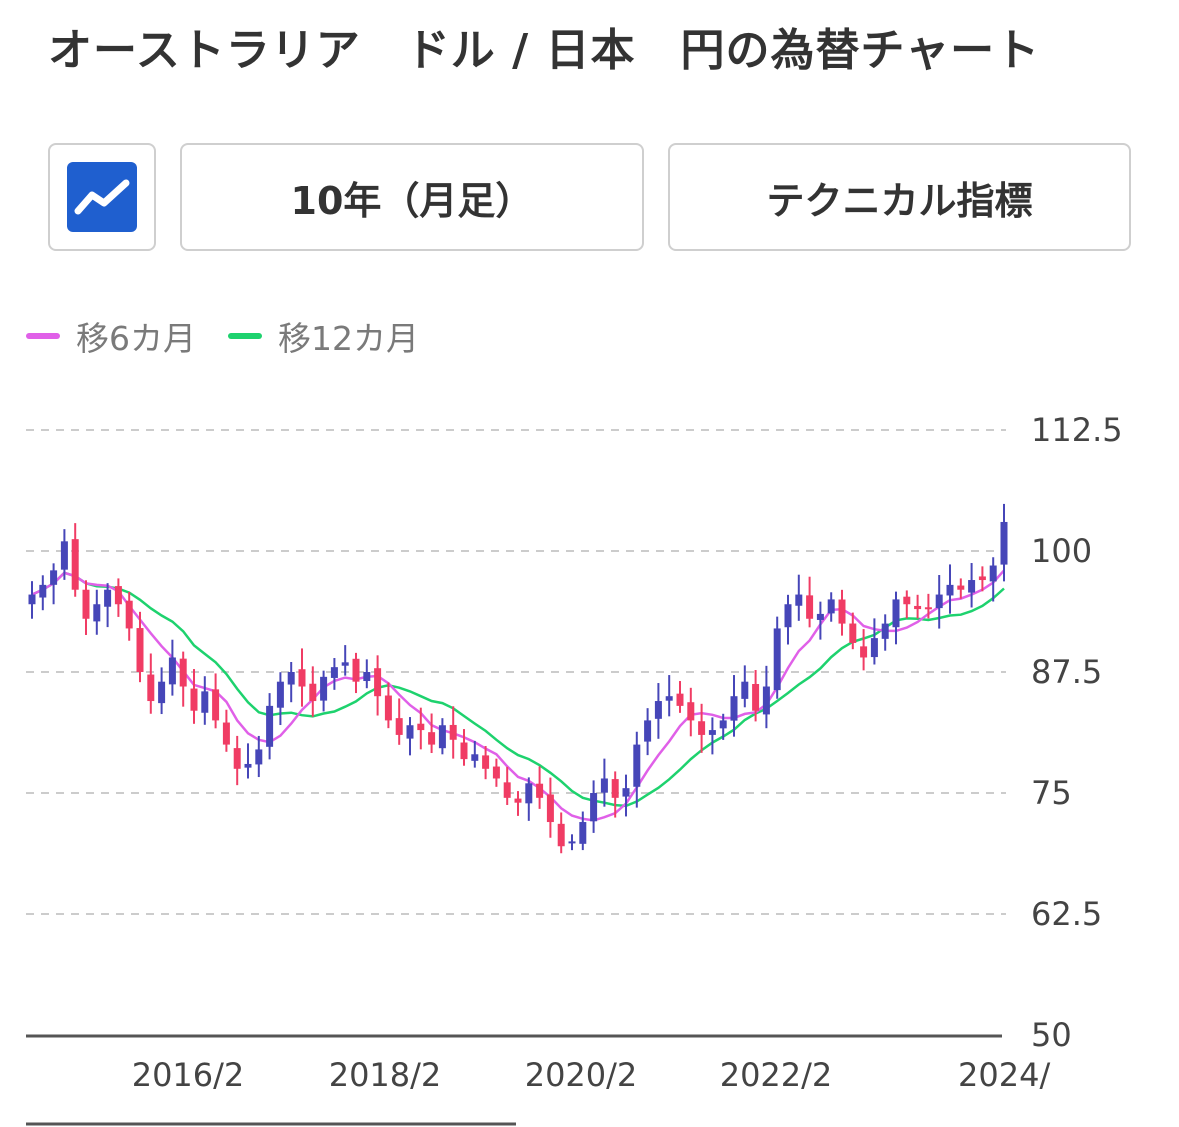  Describe the element at coordinates (581, 1075) in the screenshot. I see `x-tick-label: 2020/2` at that location.